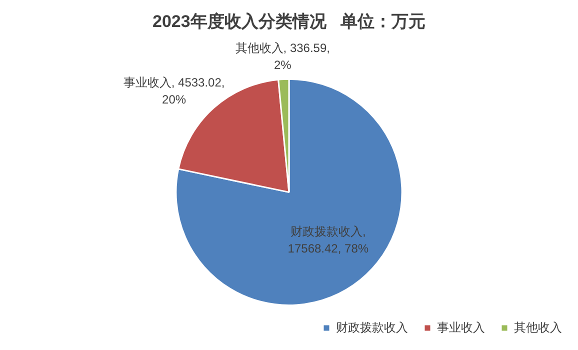  What do you see at coordinates (328, 240) in the screenshot?
I see `data-label: 财政拨款收入, 17568.42, 78%` at bounding box center [328, 240].